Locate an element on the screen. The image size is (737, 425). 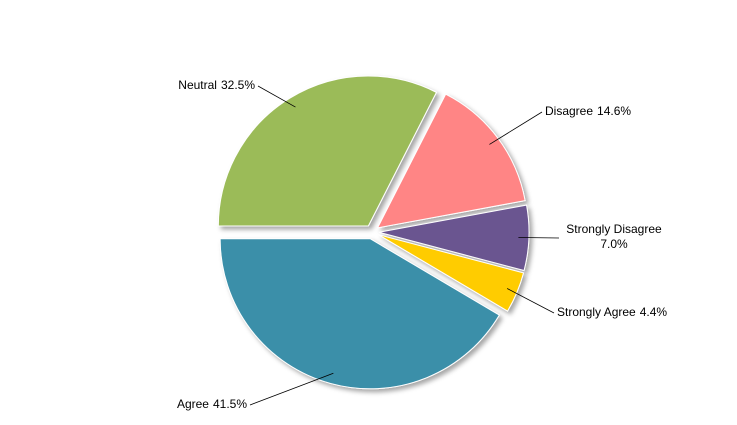
category-label: Disagree is located at coordinates (569, 111).